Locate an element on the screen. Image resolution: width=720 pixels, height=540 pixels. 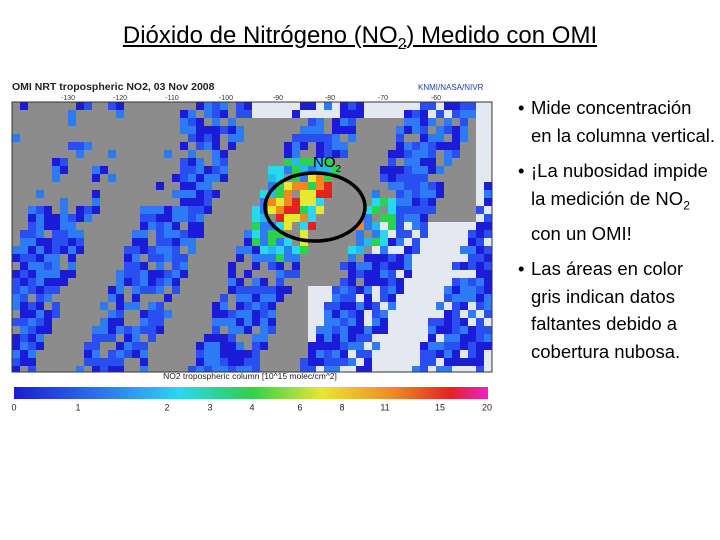
colorbar-tick-label: 20 is located at coordinates (487, 407).